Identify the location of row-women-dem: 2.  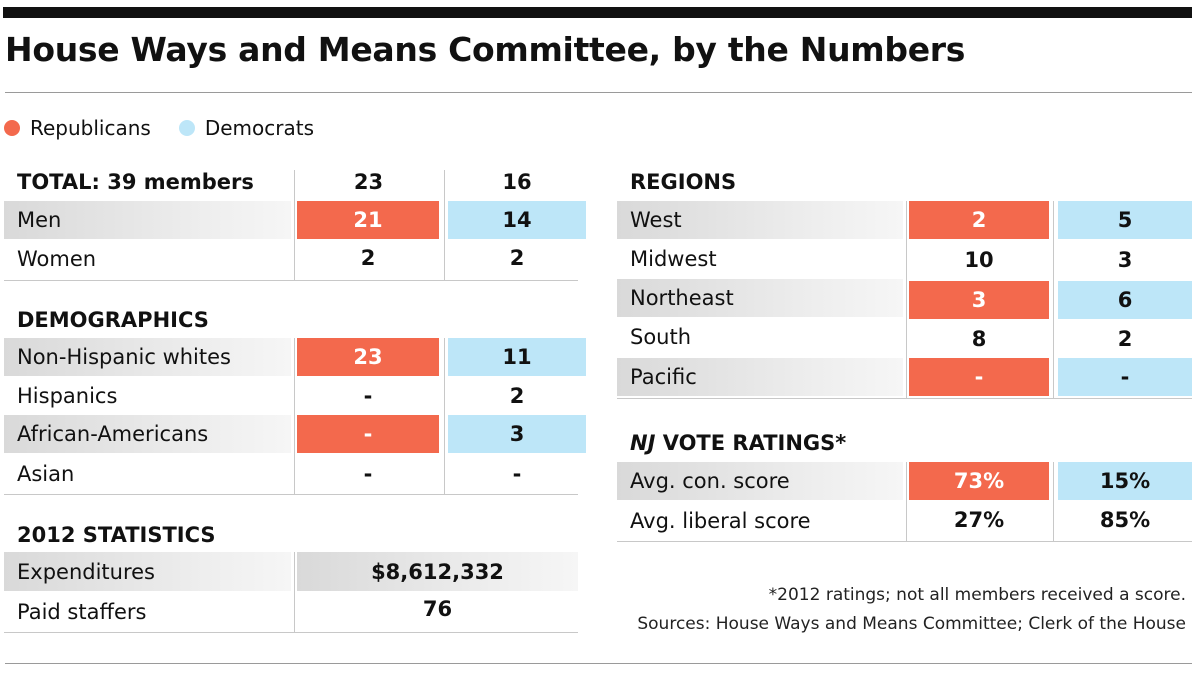
(517, 258).